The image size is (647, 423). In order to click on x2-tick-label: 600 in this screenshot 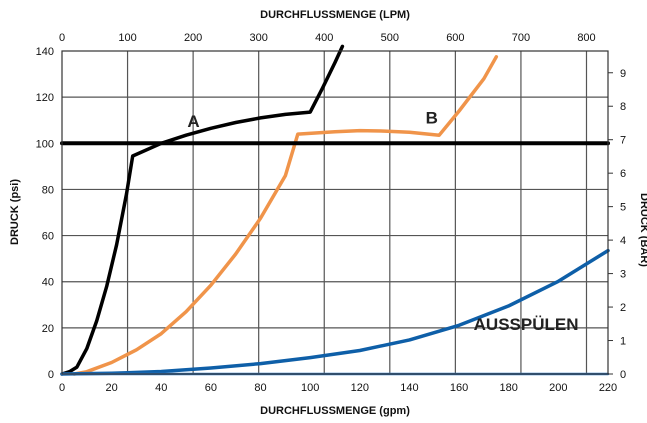, I will do `click(455, 38)`.